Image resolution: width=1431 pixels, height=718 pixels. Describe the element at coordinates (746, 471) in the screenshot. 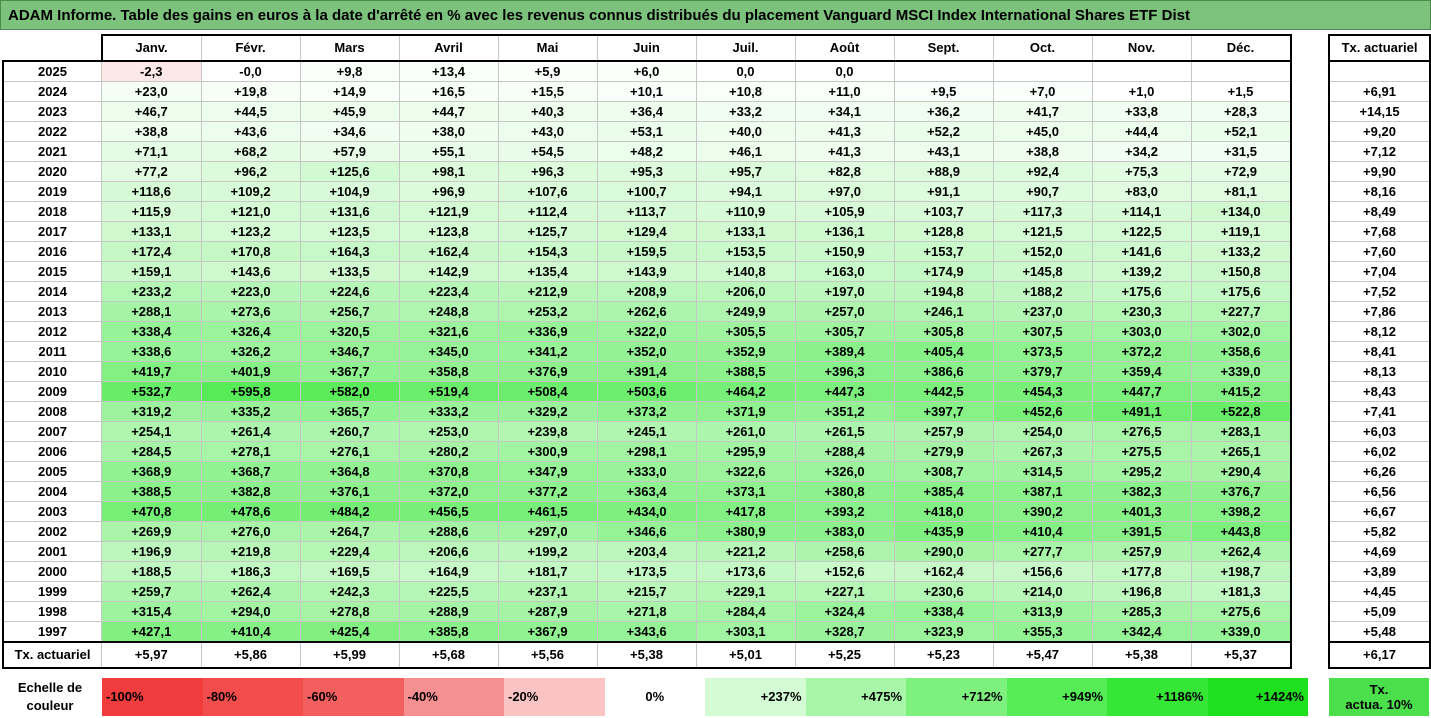

I see `gain-cell: +322,6` at that location.